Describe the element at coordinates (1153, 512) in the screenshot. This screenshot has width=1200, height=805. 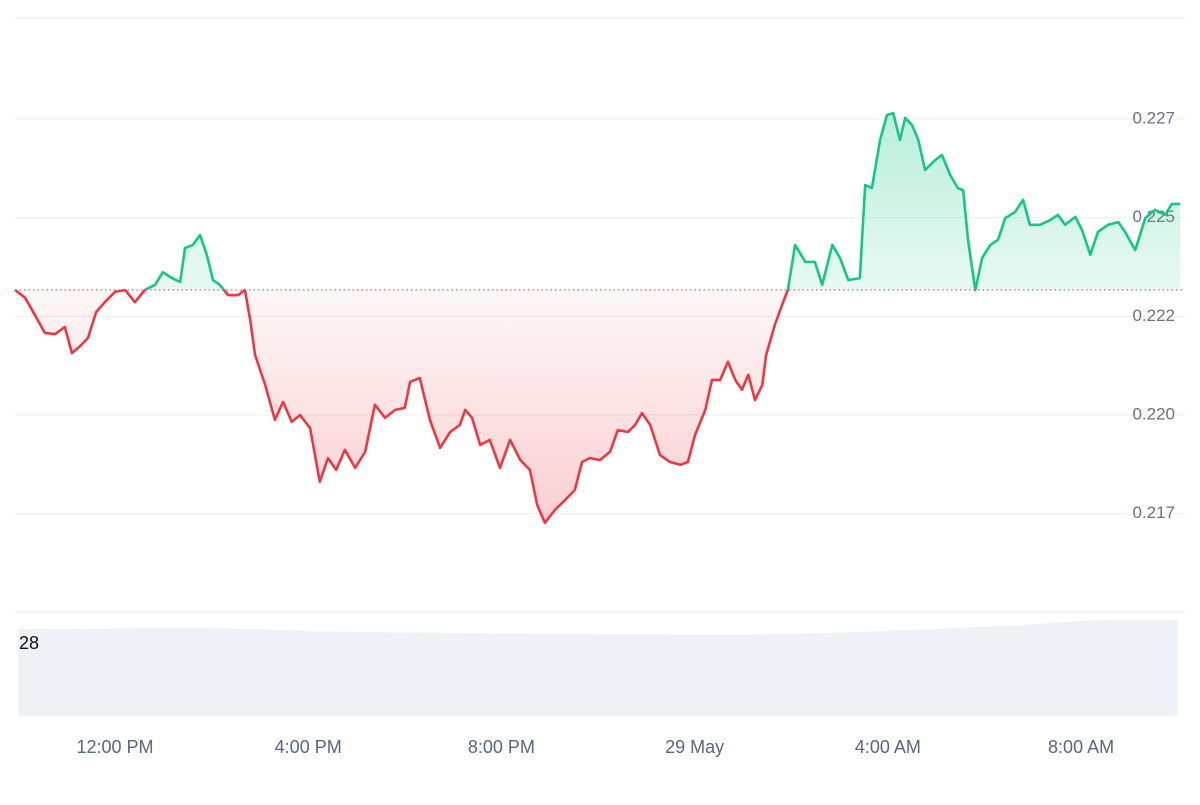
I see `y-tick-label: 0.217` at that location.